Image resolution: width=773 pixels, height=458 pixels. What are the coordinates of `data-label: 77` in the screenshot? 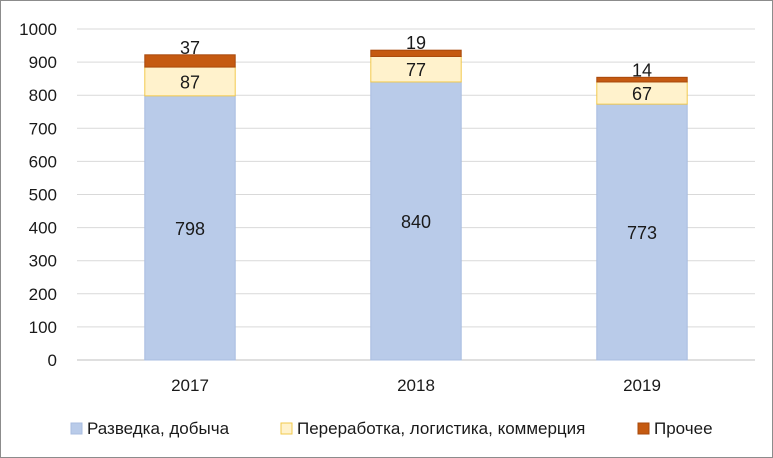 It's located at (416, 70).